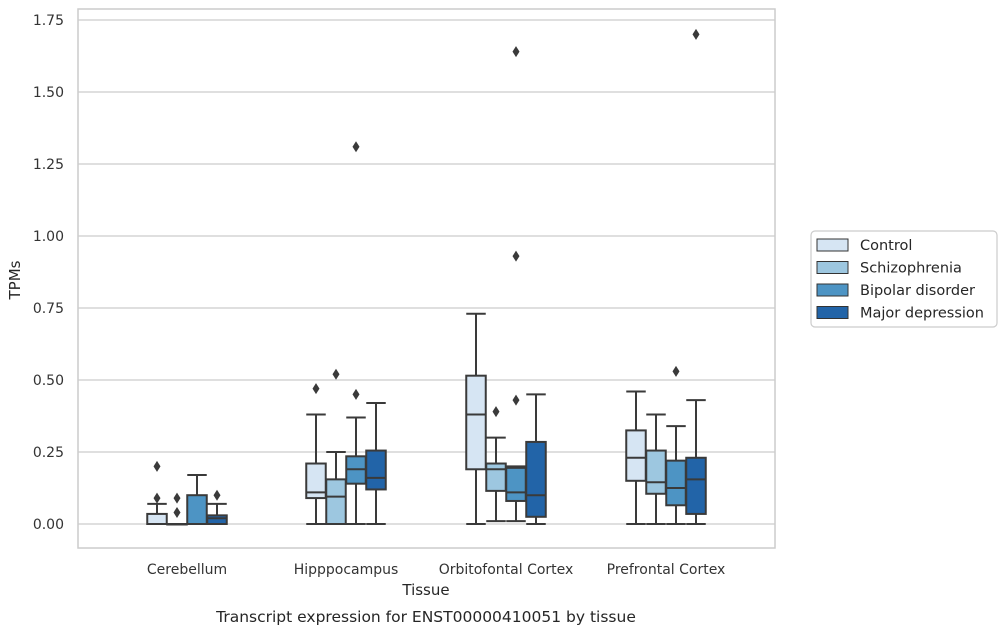 The image size is (1007, 634). Describe the element at coordinates (922, 314) in the screenshot. I see `legend-label: Major depression` at that location.